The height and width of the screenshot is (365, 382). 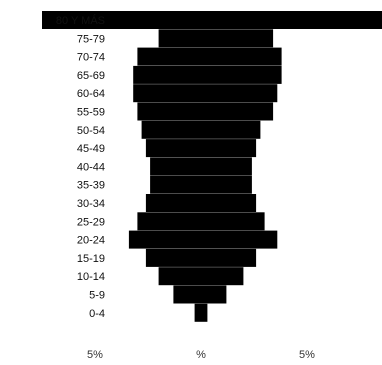 What do you see at coordinates (97, 314) in the screenshot?
I see `age-group-label: 0-4` at bounding box center [97, 314].